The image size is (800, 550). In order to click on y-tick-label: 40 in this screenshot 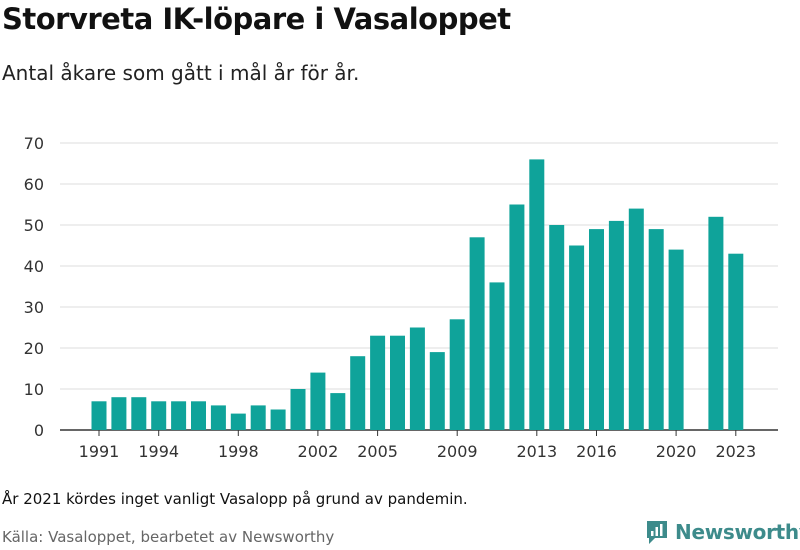, I will do `click(34, 266)`.